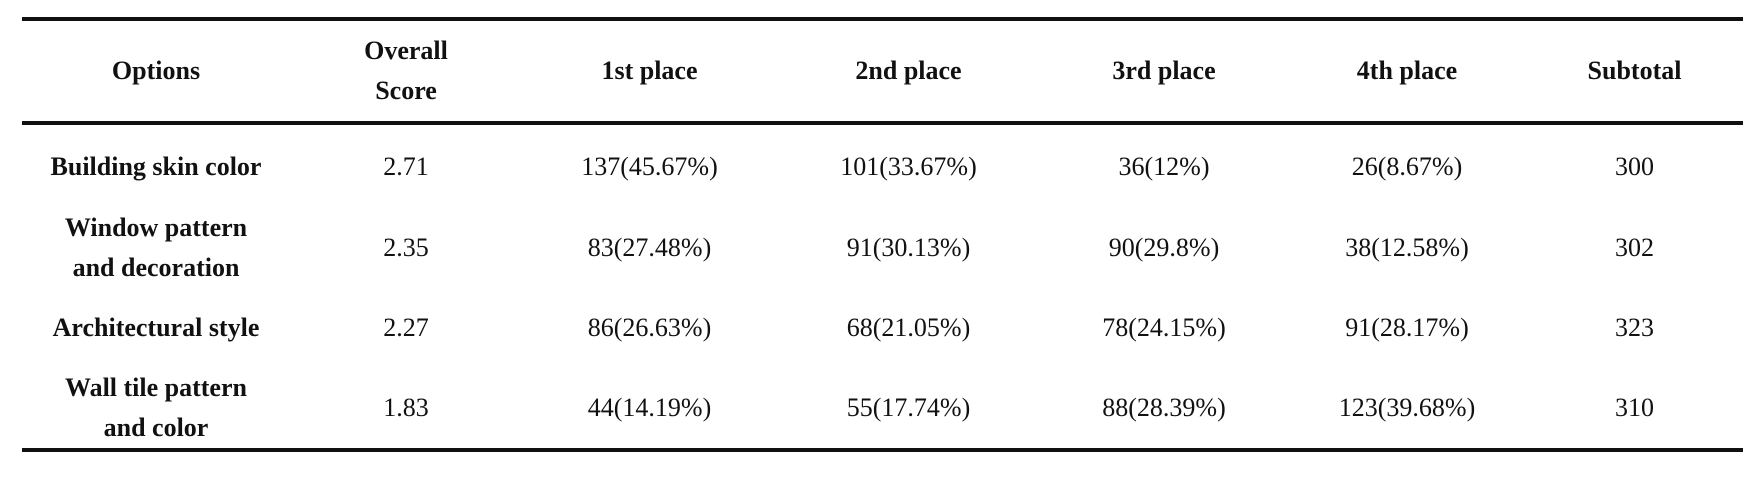 The image size is (1758, 486). What do you see at coordinates (156, 70) in the screenshot?
I see `header-cell: Options` at bounding box center [156, 70].